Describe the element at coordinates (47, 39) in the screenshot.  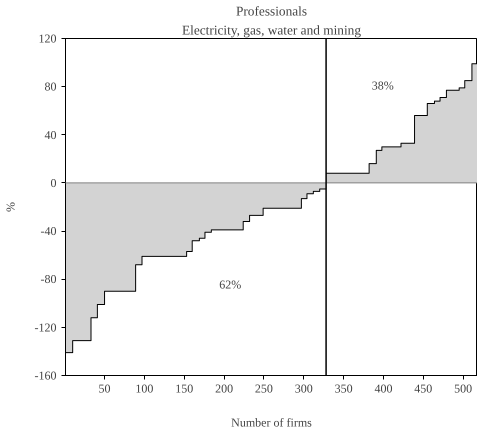
I see `y-tick-label: 120` at that location.